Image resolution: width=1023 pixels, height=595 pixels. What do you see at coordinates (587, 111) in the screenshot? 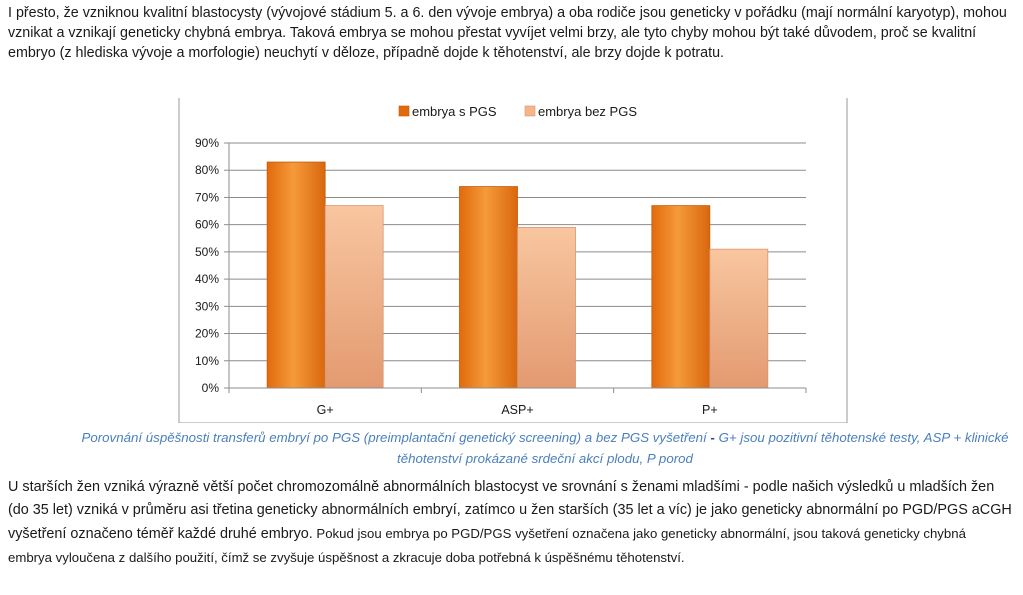
I see `legend-label: embrya bez PGS` at bounding box center [587, 111].